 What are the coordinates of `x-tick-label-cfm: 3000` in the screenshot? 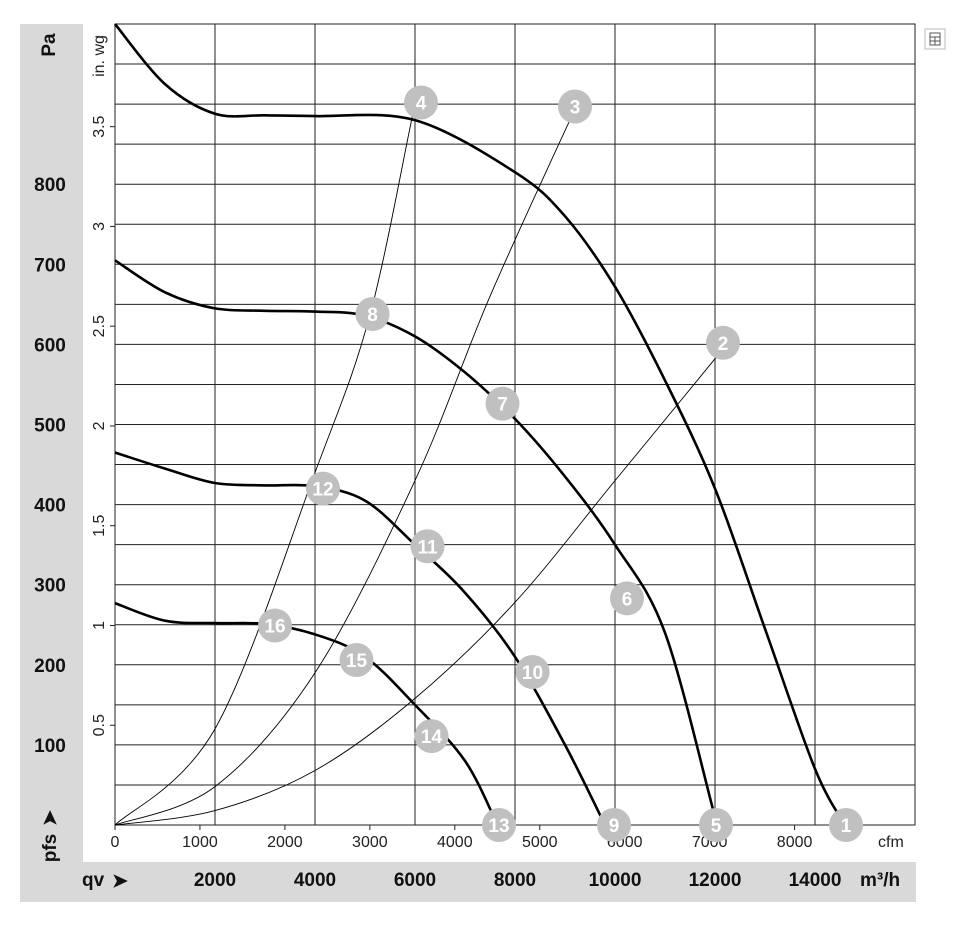 It's located at (370, 842).